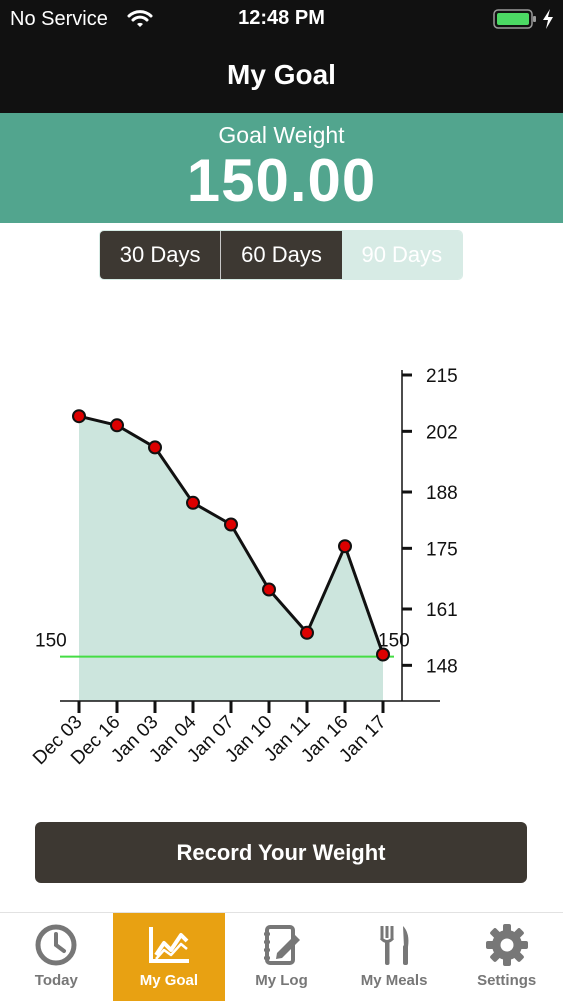 The image size is (563, 1001). What do you see at coordinates (442, 432) in the screenshot?
I see `y-tick-label: 202` at bounding box center [442, 432].